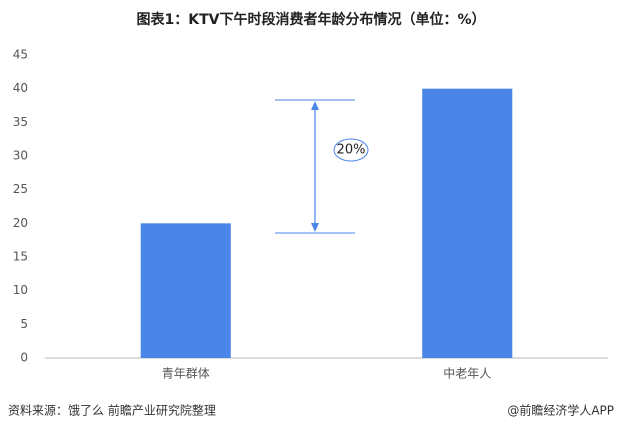  I want to click on annotation-label: 20%, so click(351, 150).